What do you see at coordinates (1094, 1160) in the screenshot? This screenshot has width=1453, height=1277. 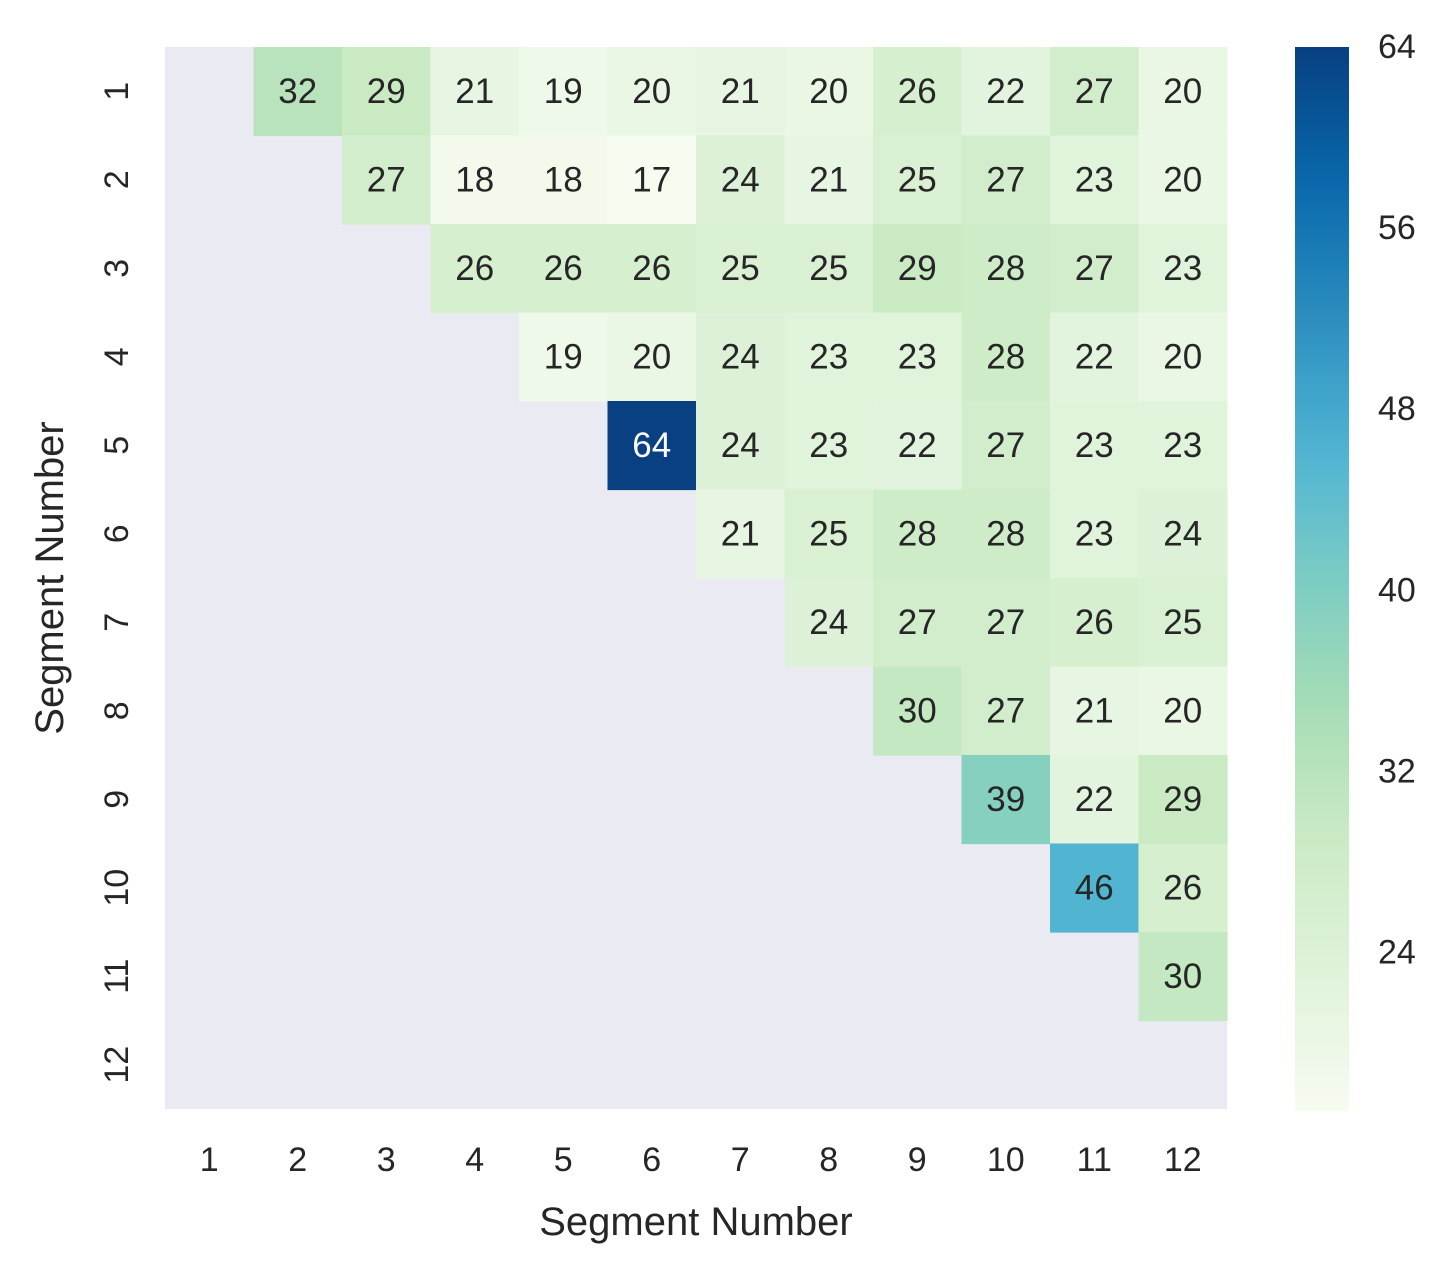 I see `x-tick-label: 11` at bounding box center [1094, 1160].